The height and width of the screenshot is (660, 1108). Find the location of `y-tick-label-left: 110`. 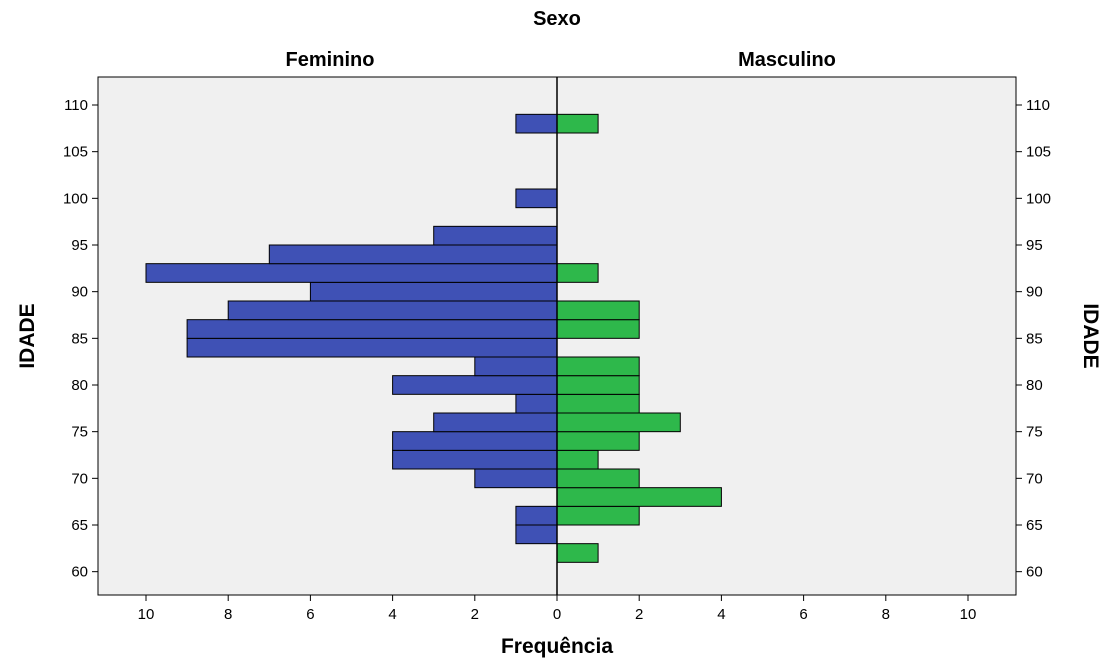

y-tick-label-left: 110 is located at coordinates (76, 105).